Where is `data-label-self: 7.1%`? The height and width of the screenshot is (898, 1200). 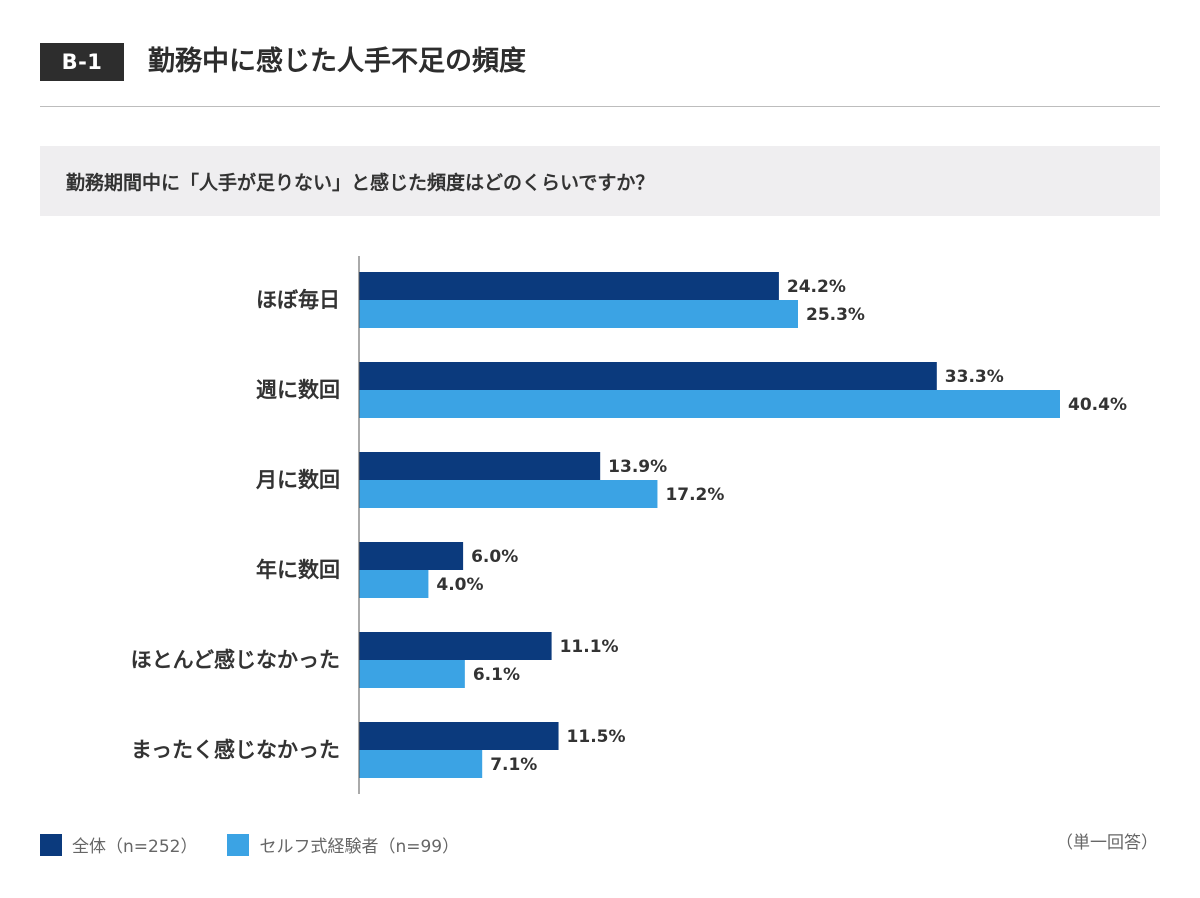 data-label-self: 7.1% is located at coordinates (513, 765).